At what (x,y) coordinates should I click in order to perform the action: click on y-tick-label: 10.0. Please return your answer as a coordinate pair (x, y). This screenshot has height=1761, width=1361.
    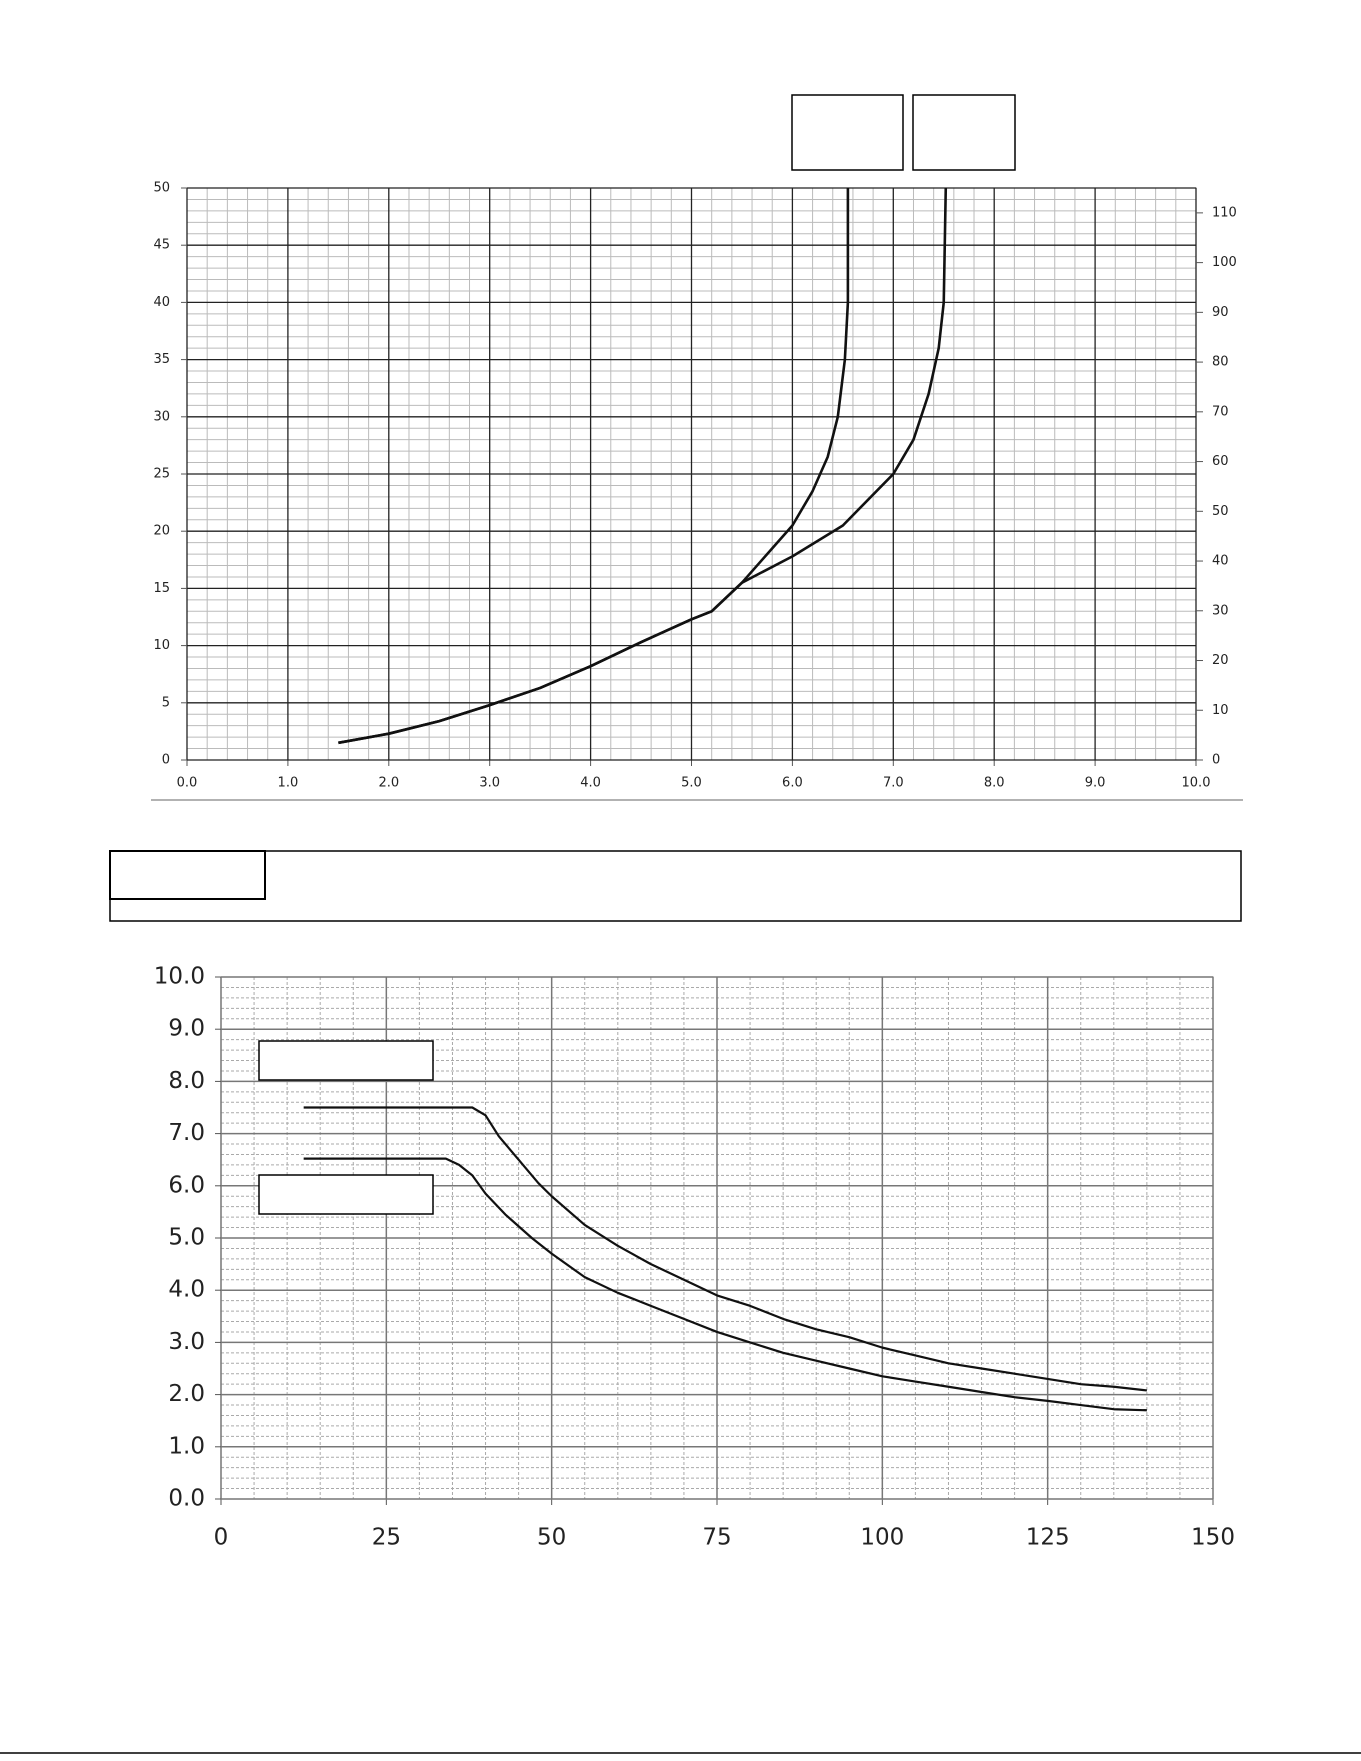
    Looking at the image, I should click on (179, 977).